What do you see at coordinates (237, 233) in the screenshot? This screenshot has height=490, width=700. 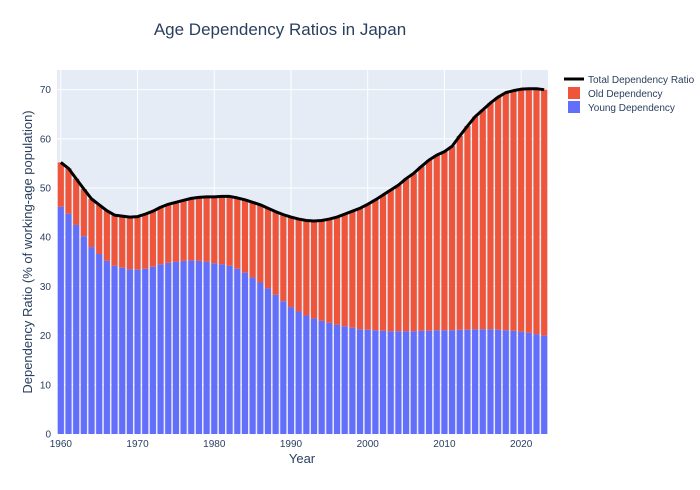 I see `bar-old-1983` at bounding box center [237, 233].